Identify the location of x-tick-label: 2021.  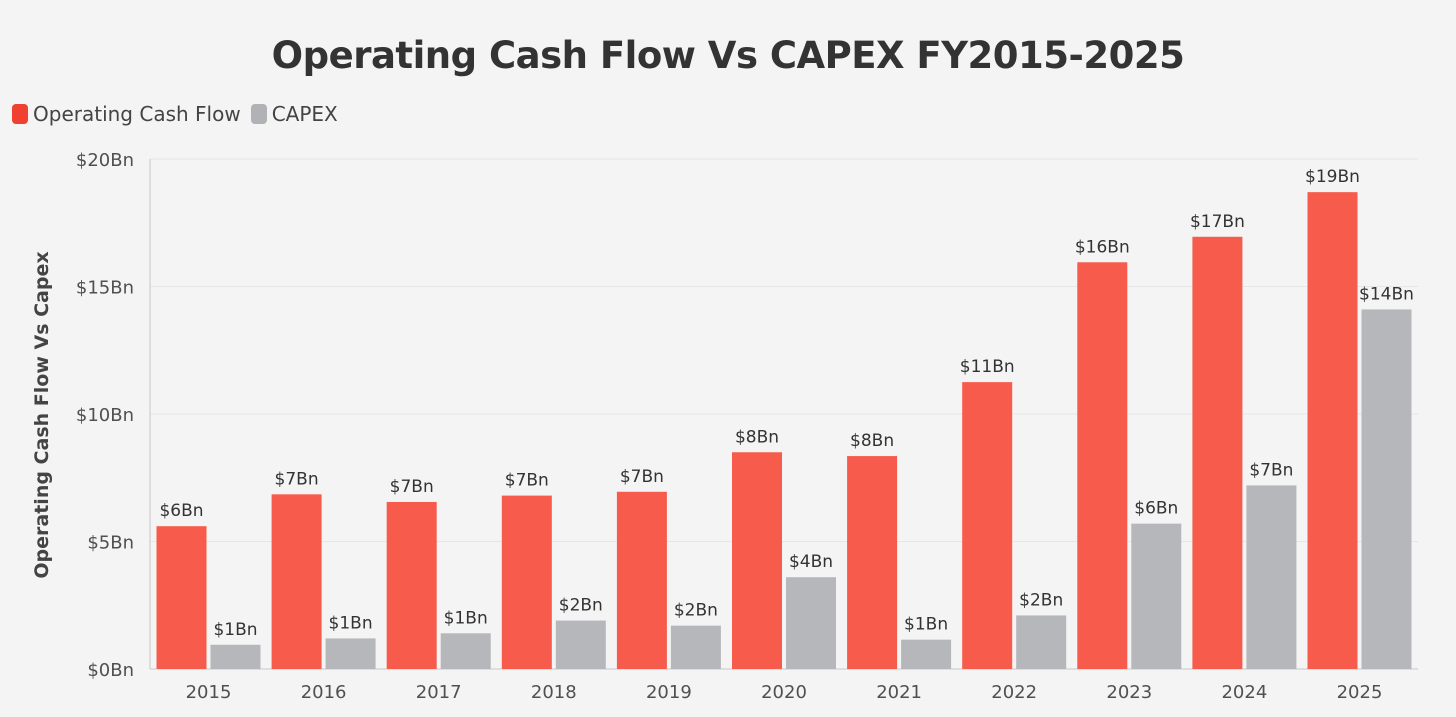
(899, 692).